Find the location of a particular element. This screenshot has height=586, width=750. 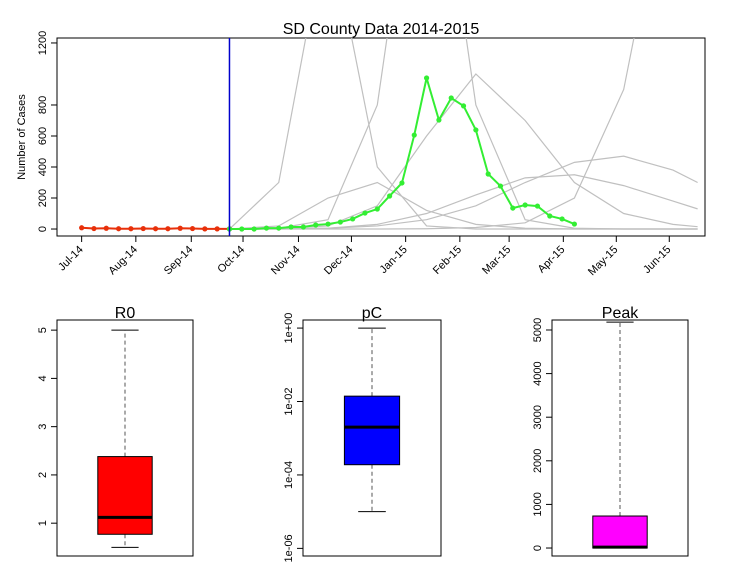

y-tick-label: 800 is located at coordinates (43, 105).